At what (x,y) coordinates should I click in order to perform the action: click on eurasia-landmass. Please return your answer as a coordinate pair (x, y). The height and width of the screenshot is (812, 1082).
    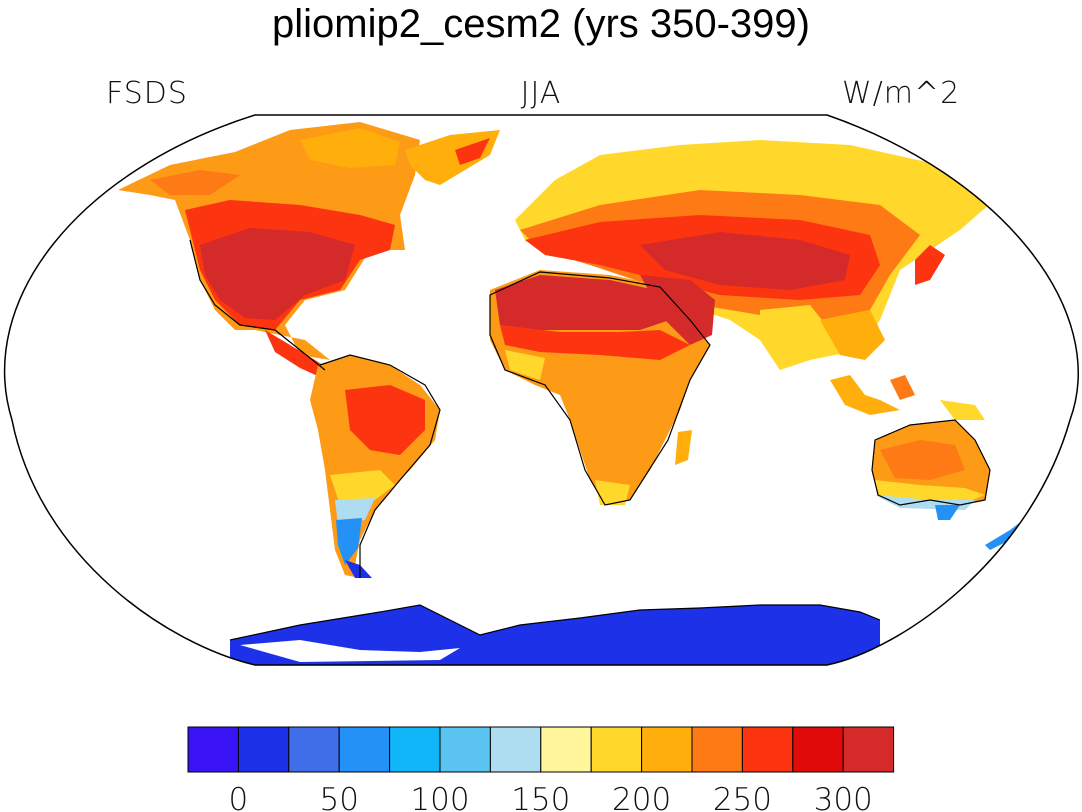
    Looking at the image, I should click on (757, 255).